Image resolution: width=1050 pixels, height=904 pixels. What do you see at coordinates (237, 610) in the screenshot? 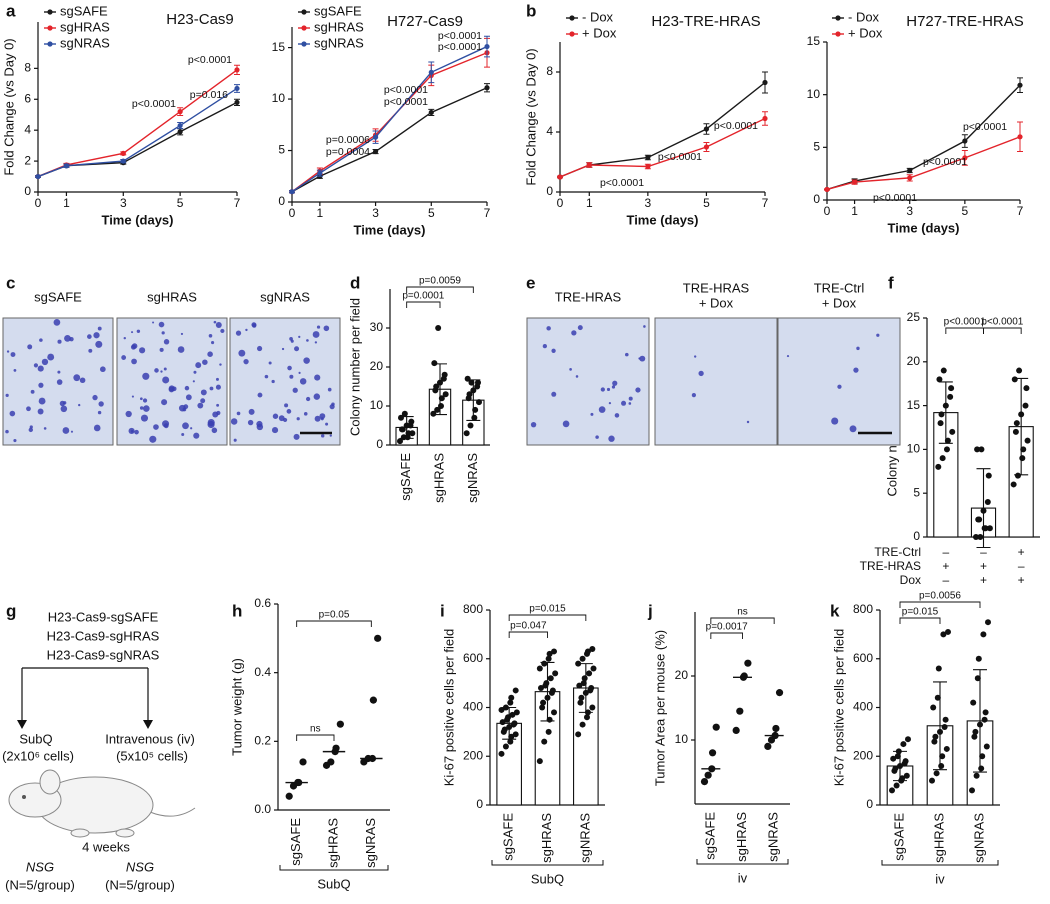
I see `panel-label: h` at bounding box center [237, 610].